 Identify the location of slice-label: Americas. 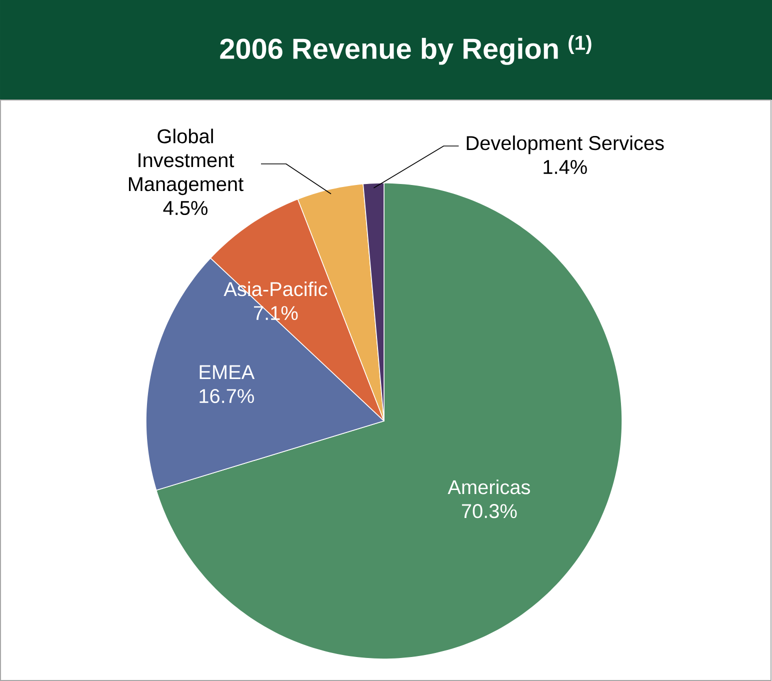
(489, 487).